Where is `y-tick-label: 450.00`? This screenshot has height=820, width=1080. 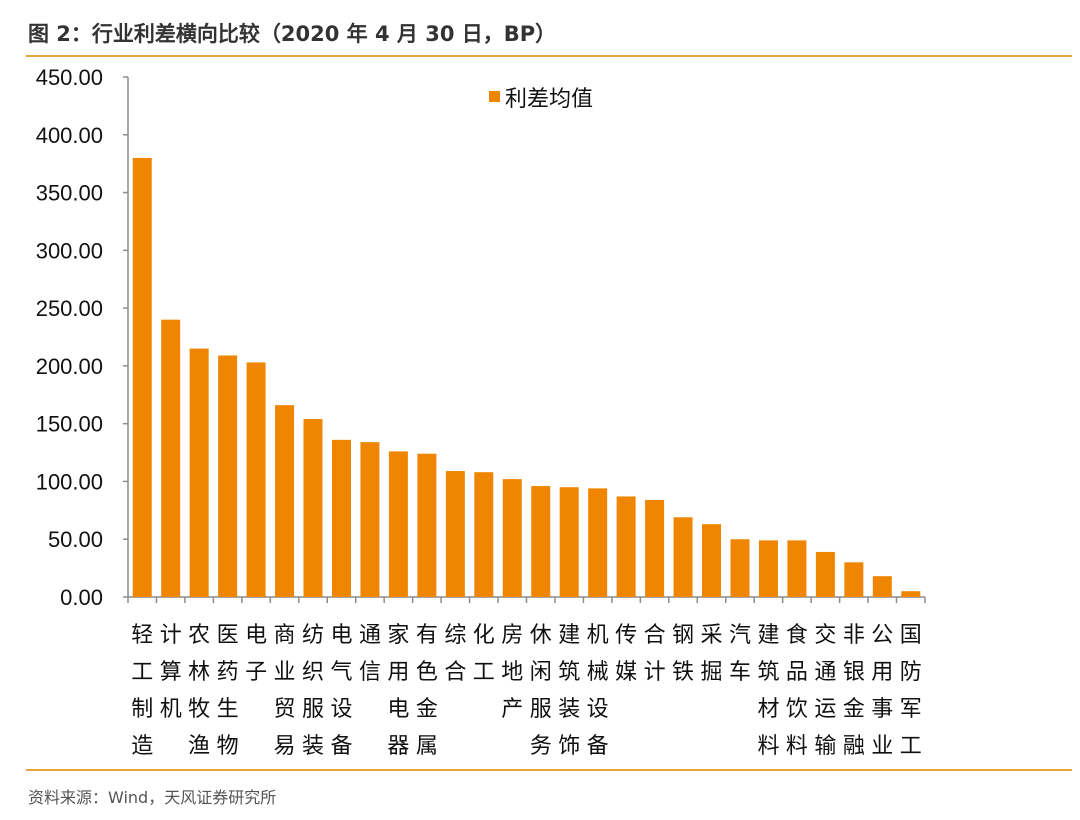
y-tick-label: 450.00 is located at coordinates (69, 77).